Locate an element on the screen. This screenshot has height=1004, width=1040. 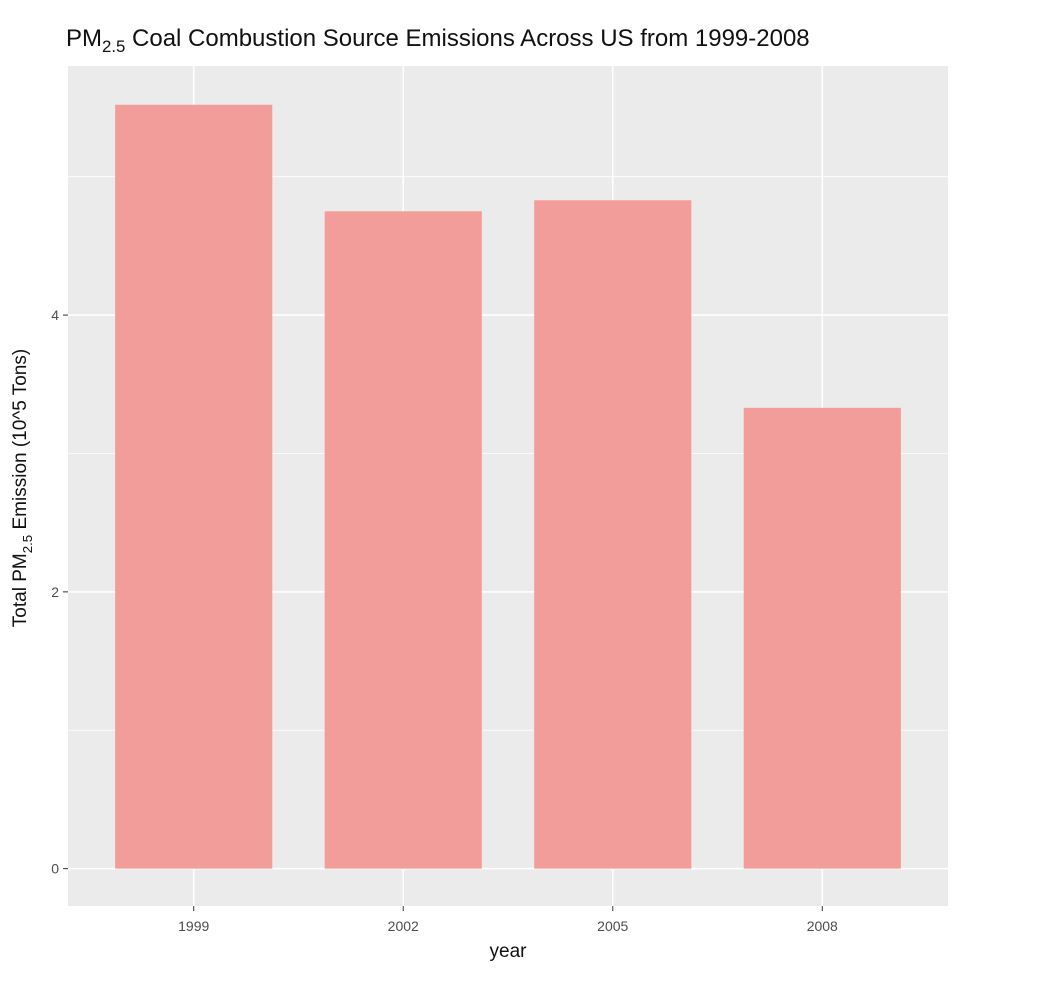
x-tick-label: 2008 is located at coordinates (822, 926).